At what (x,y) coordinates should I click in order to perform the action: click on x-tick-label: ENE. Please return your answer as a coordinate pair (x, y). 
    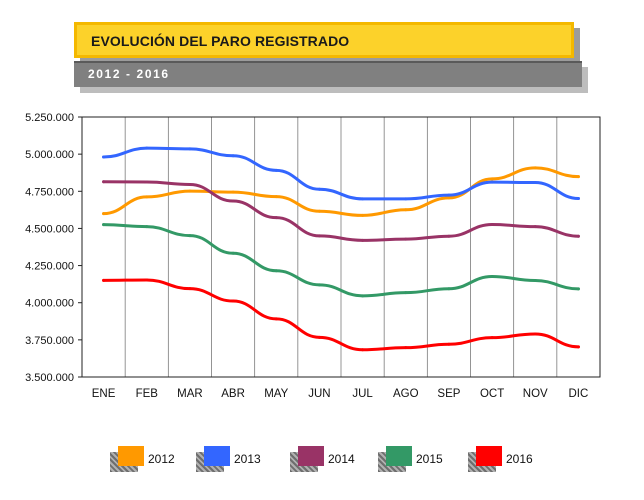
    Looking at the image, I should click on (104, 394).